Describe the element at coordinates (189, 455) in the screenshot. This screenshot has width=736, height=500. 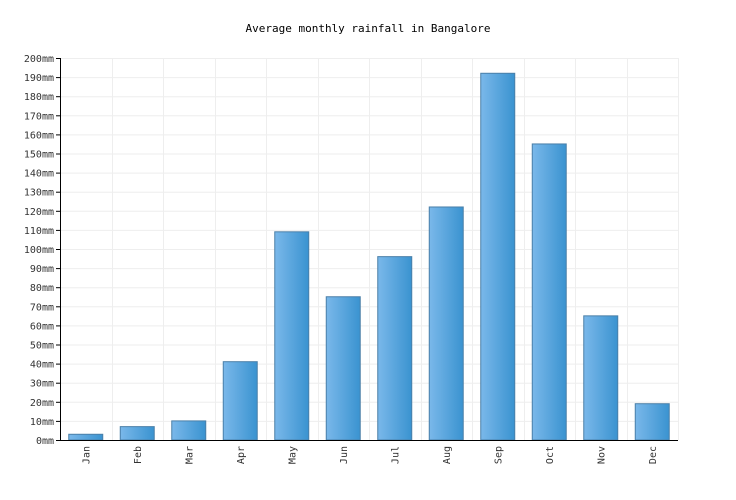
I see `x-tick-label: Mar` at that location.